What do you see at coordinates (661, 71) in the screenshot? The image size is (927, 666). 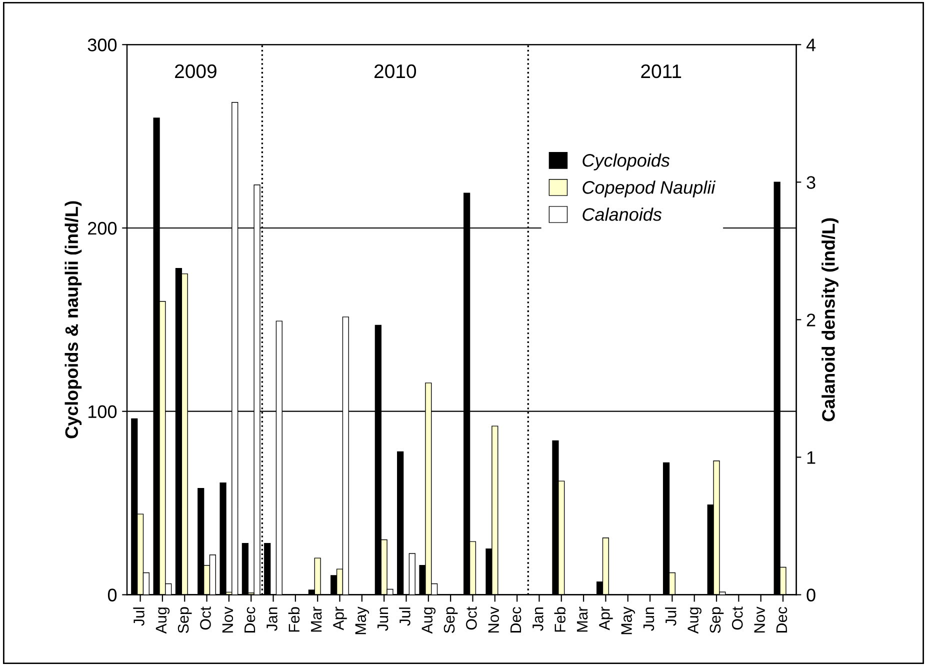 I see `annotation: 2011` at bounding box center [661, 71].